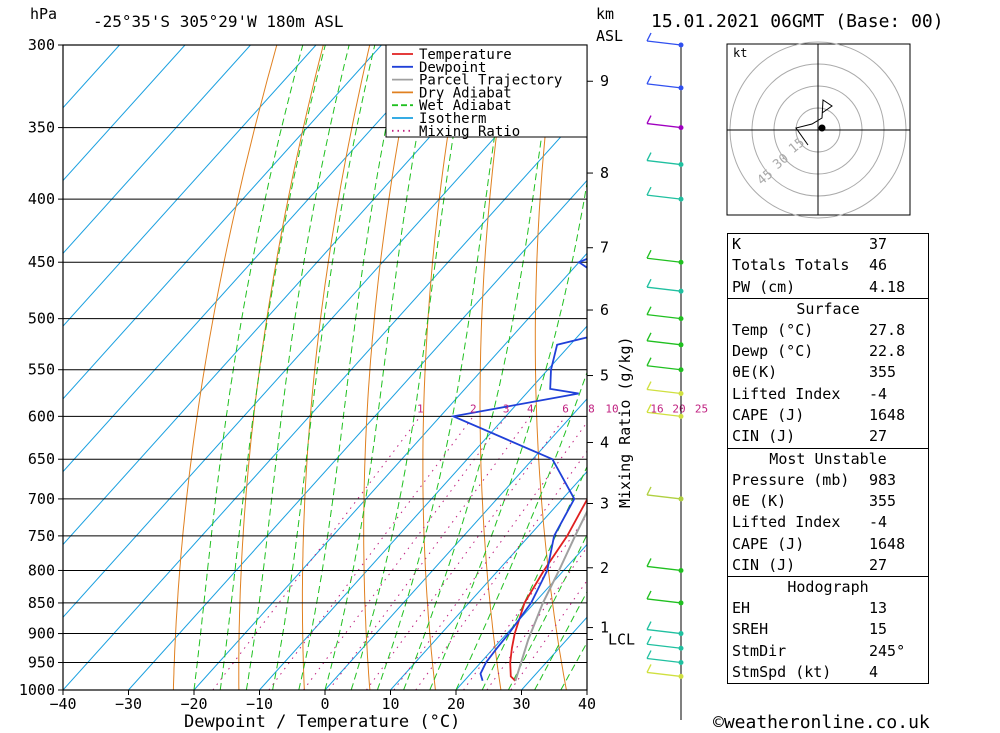 Image resolution: width=1000 pixels, height=733 pixels. What do you see at coordinates (821, 722) in the screenshot?
I see `copyright-footer: ©weatheronline.co.uk` at bounding box center [821, 722].